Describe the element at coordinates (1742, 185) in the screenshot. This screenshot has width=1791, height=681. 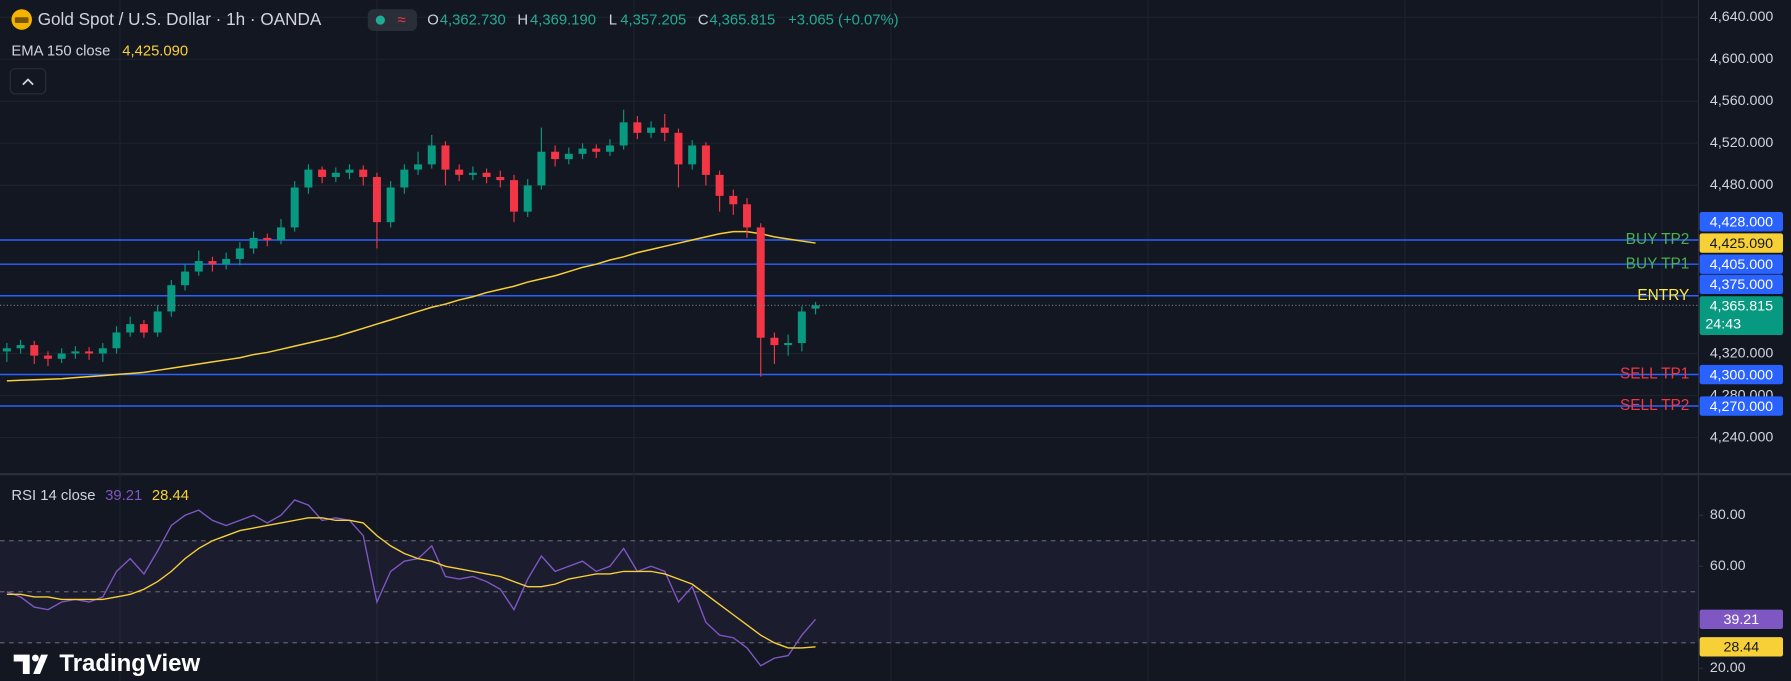
I see `y-tick-label: 4,480.000` at that location.